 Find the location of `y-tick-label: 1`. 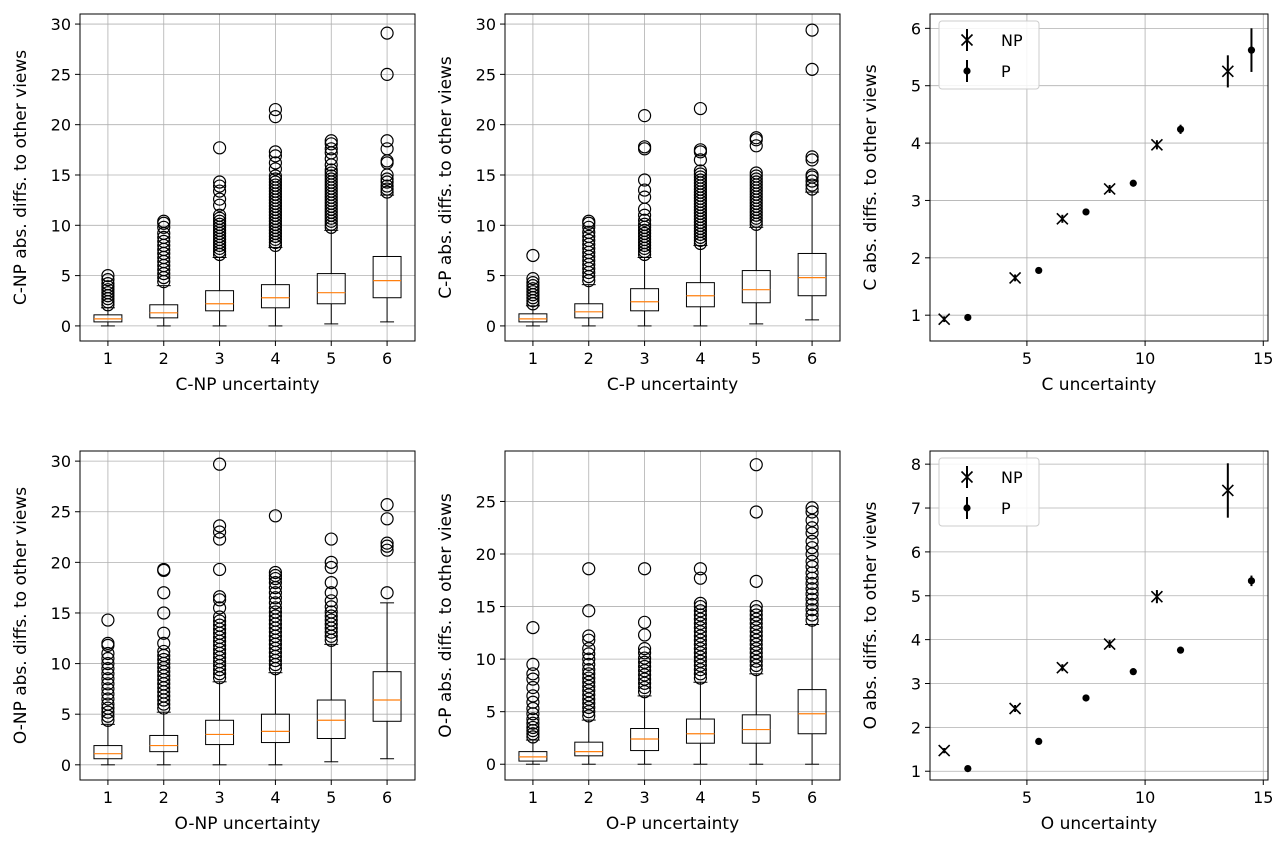

y-tick-label: 1 is located at coordinates (916, 315).